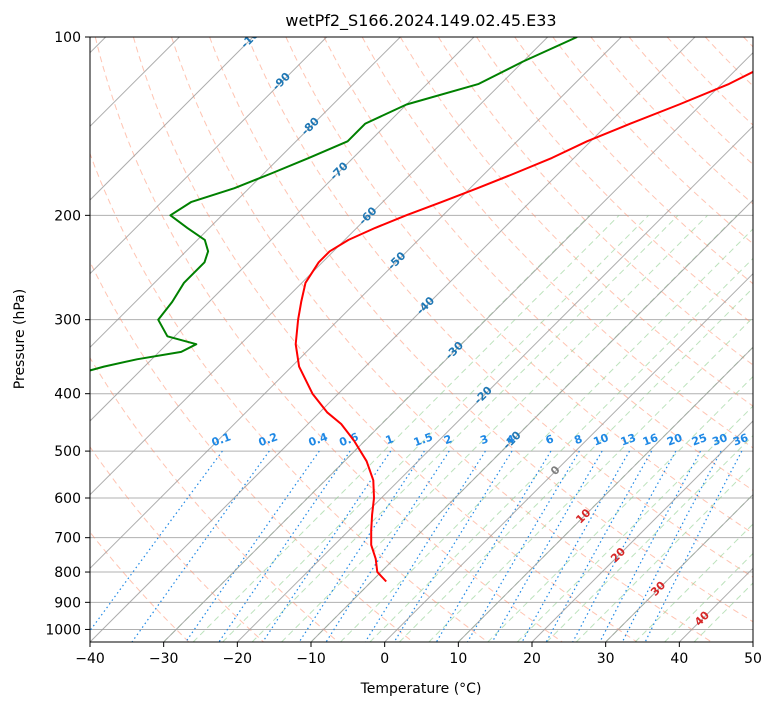 Image resolution: width=775 pixels, height=708 pixels. I want to click on isotherm-label: 10, so click(583, 516).